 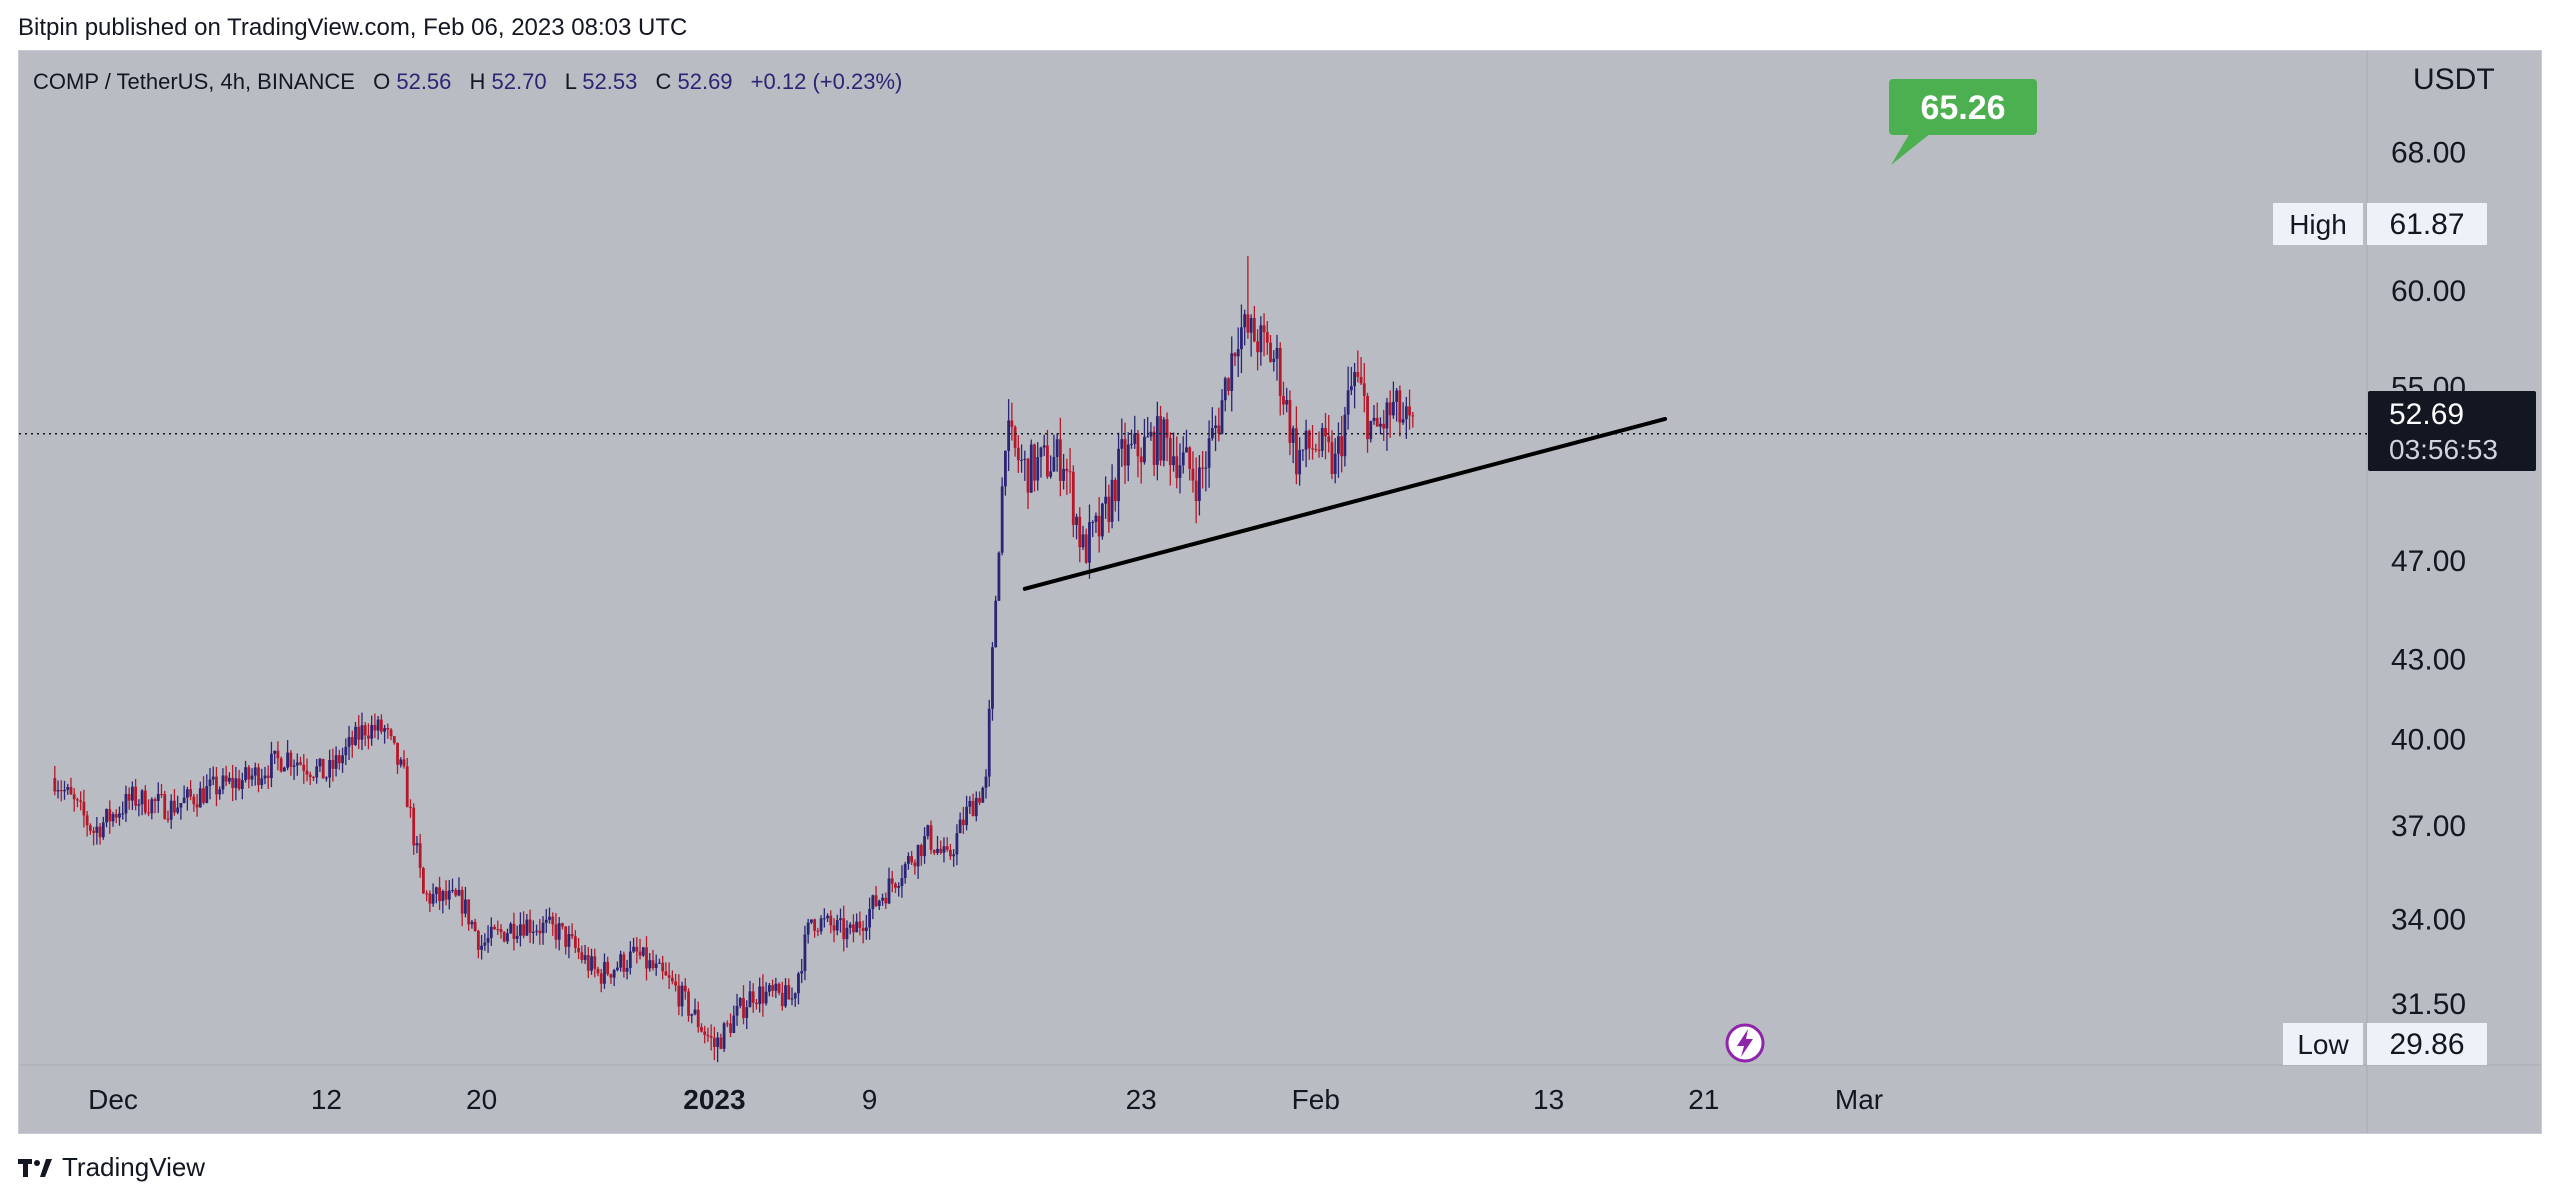 I want to click on last-price-badge: 52.69 03:56:53, so click(x=2452, y=431).